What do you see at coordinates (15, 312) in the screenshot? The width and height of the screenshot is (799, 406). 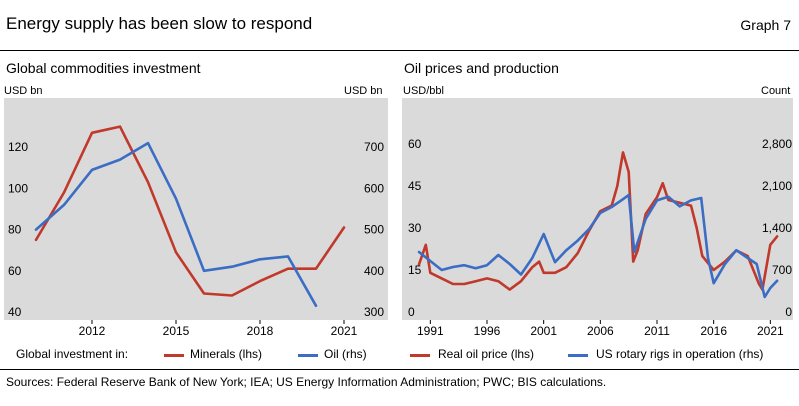 I see `panel-left-ytick-left: 40` at bounding box center [15, 312].